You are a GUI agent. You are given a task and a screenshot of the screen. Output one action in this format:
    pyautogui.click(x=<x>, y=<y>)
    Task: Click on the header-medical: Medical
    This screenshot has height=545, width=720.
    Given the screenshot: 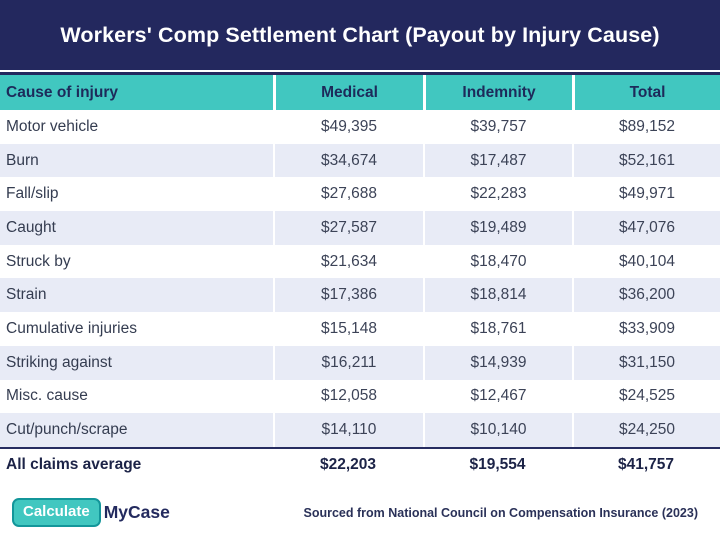 What is the action you would take?
    pyautogui.click(x=348, y=92)
    